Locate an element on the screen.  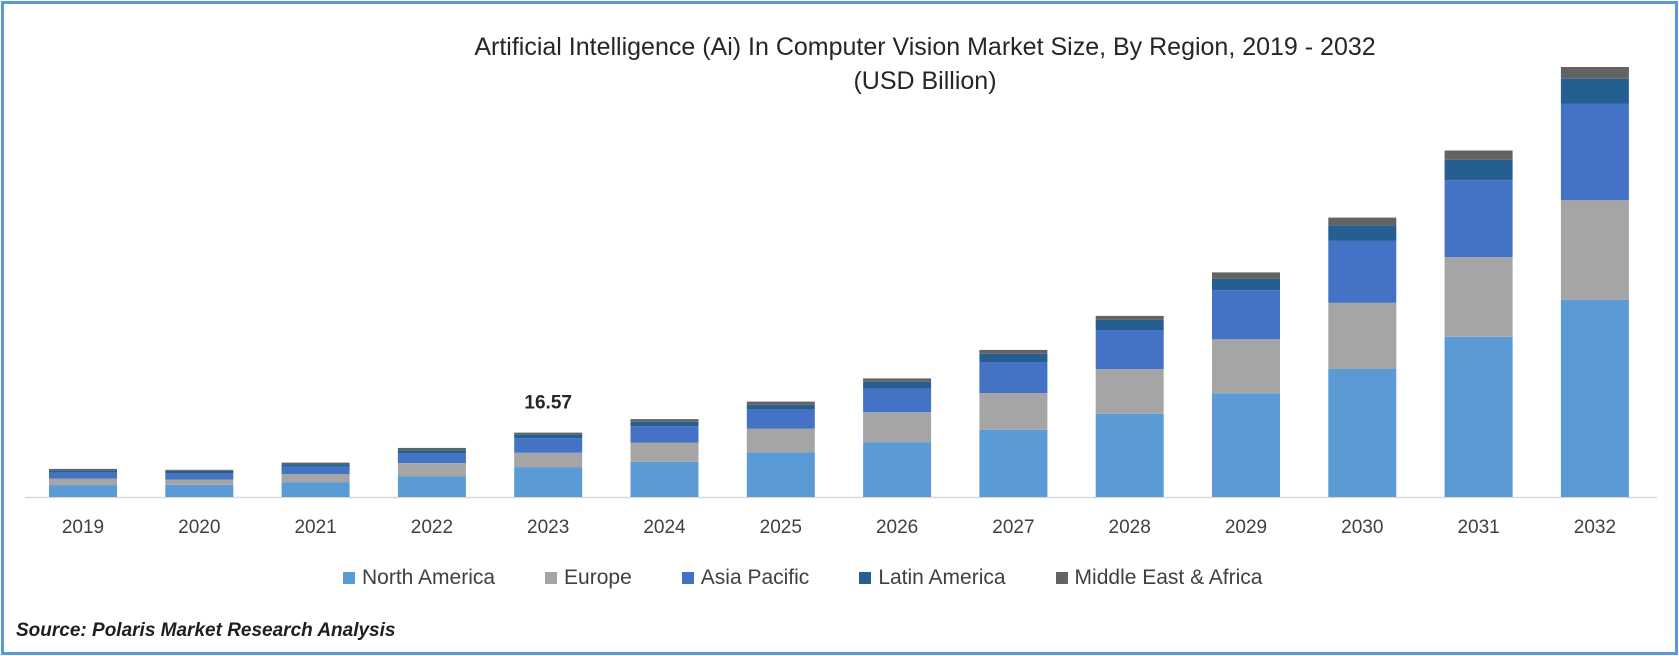
source-note: Source: Polaris Market Research Analysis is located at coordinates (206, 630).